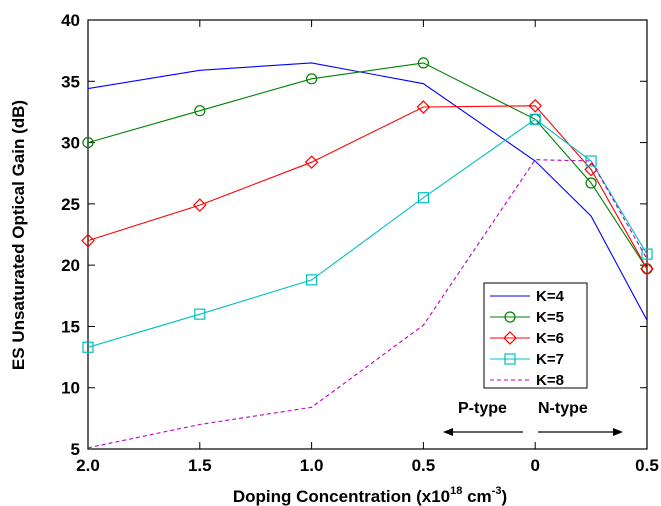 The image size is (661, 506). What do you see at coordinates (456, 491) in the screenshot?
I see `x-axis-title-sup: 18` at bounding box center [456, 491].